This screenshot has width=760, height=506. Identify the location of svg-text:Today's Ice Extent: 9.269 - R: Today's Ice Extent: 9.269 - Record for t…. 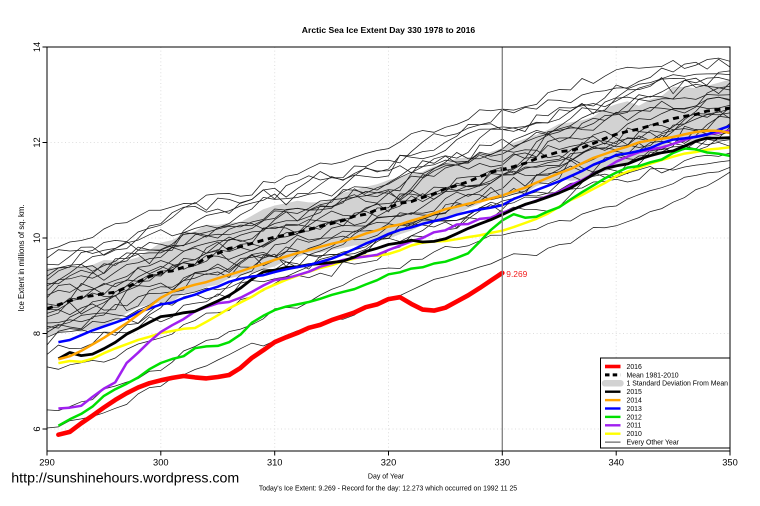
(388, 488).